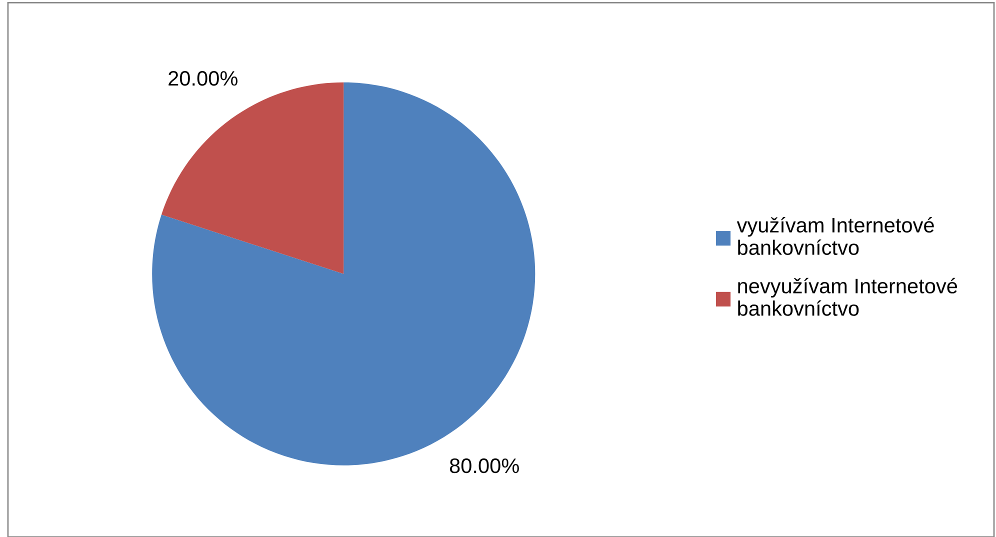 This screenshot has width=996, height=537. Describe the element at coordinates (203, 78) in the screenshot. I see `data-label: 20.00%` at that location.